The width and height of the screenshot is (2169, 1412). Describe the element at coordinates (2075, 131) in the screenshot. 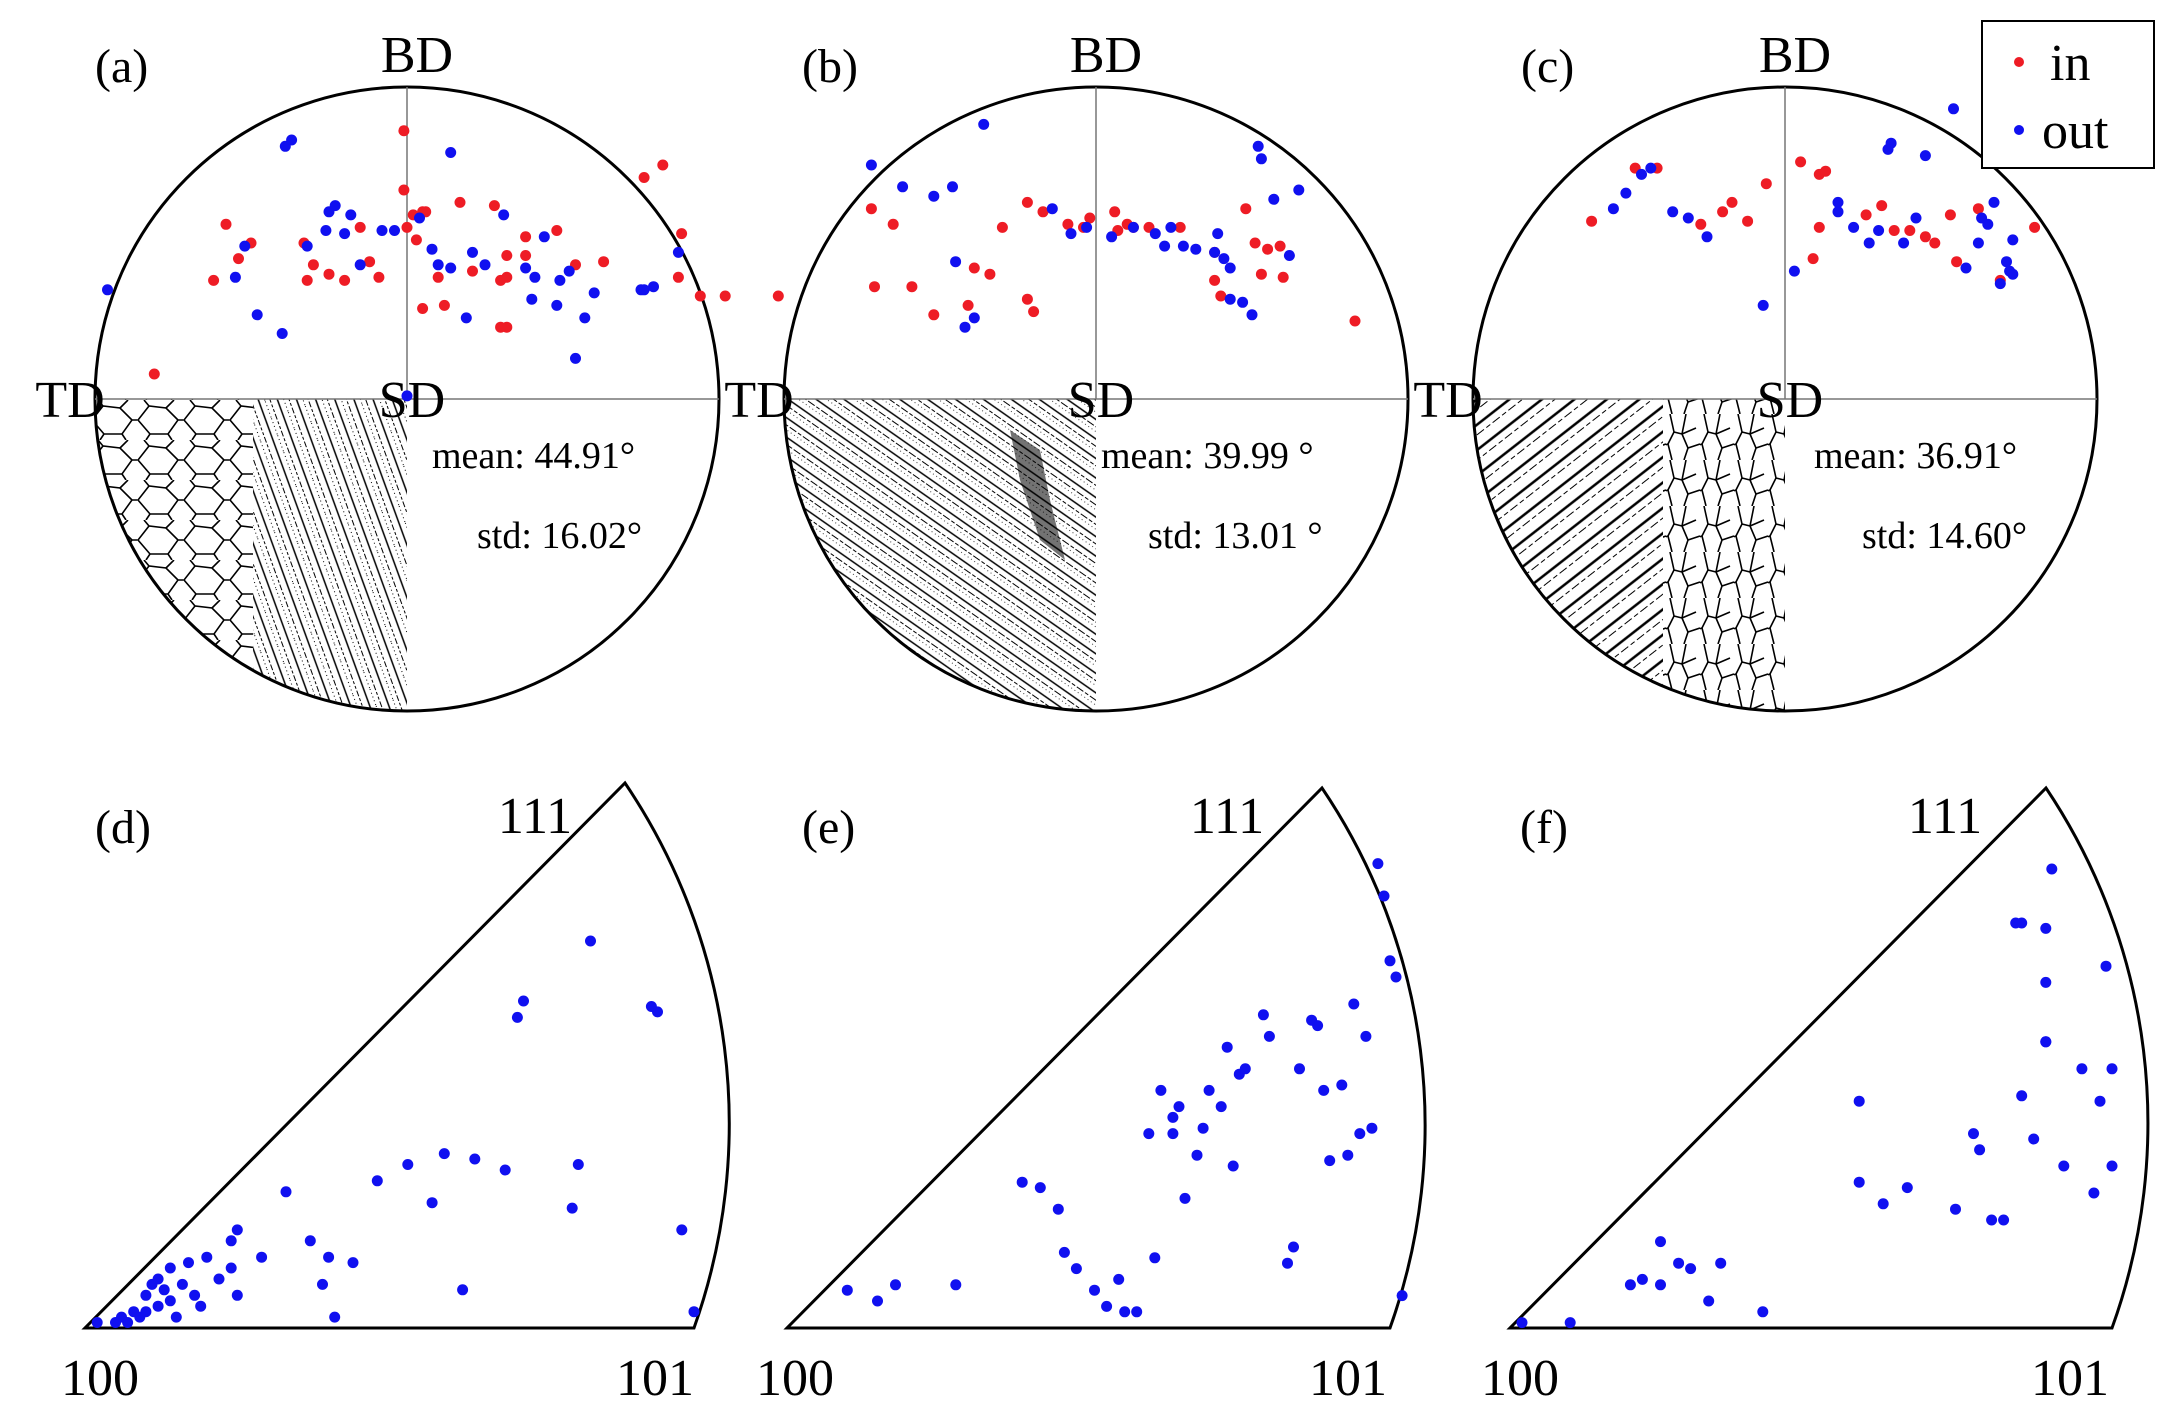

I see `legend-label-out: out` at that location.